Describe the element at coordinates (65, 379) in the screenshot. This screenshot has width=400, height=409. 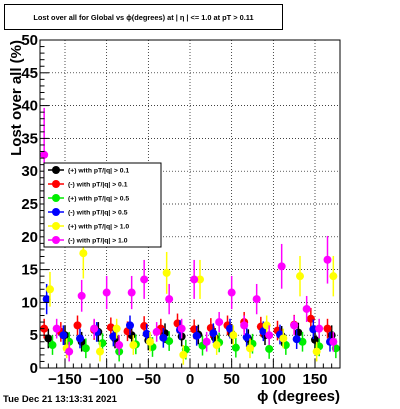
I see `x-tick-label: −150` at that location.